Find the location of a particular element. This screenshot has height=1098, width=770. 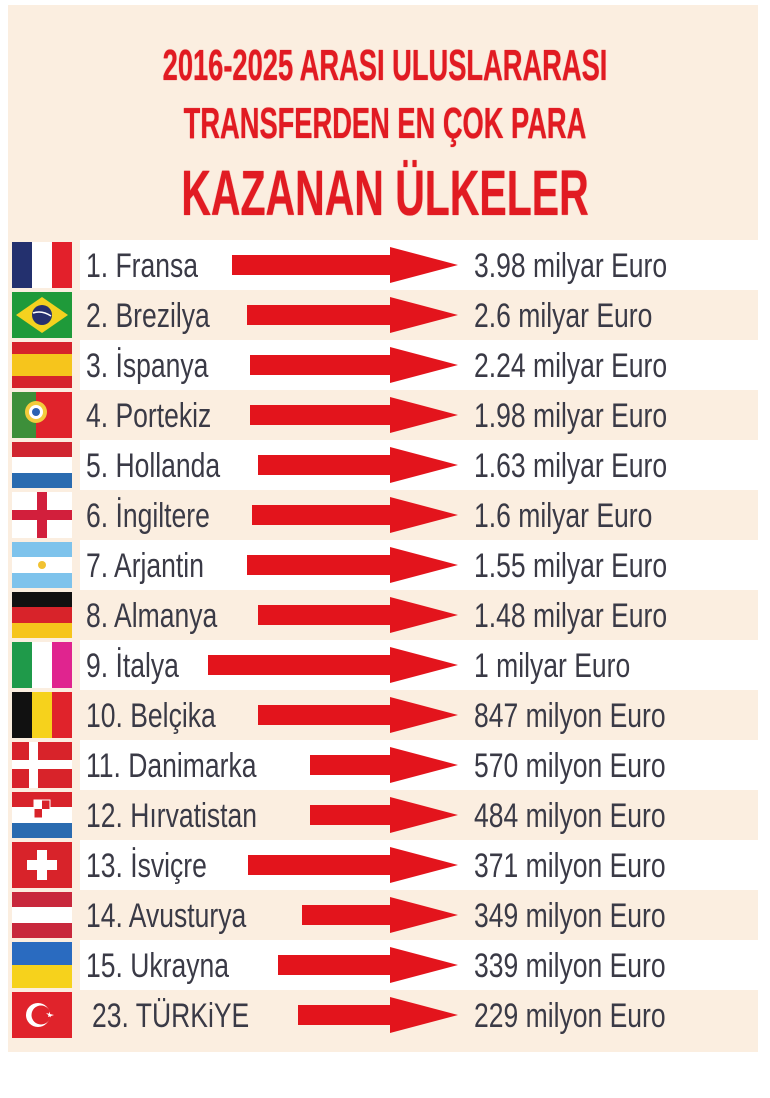

list-item: 5. Hollanda 1.63 milyar Euro is located at coordinates (385, 465).